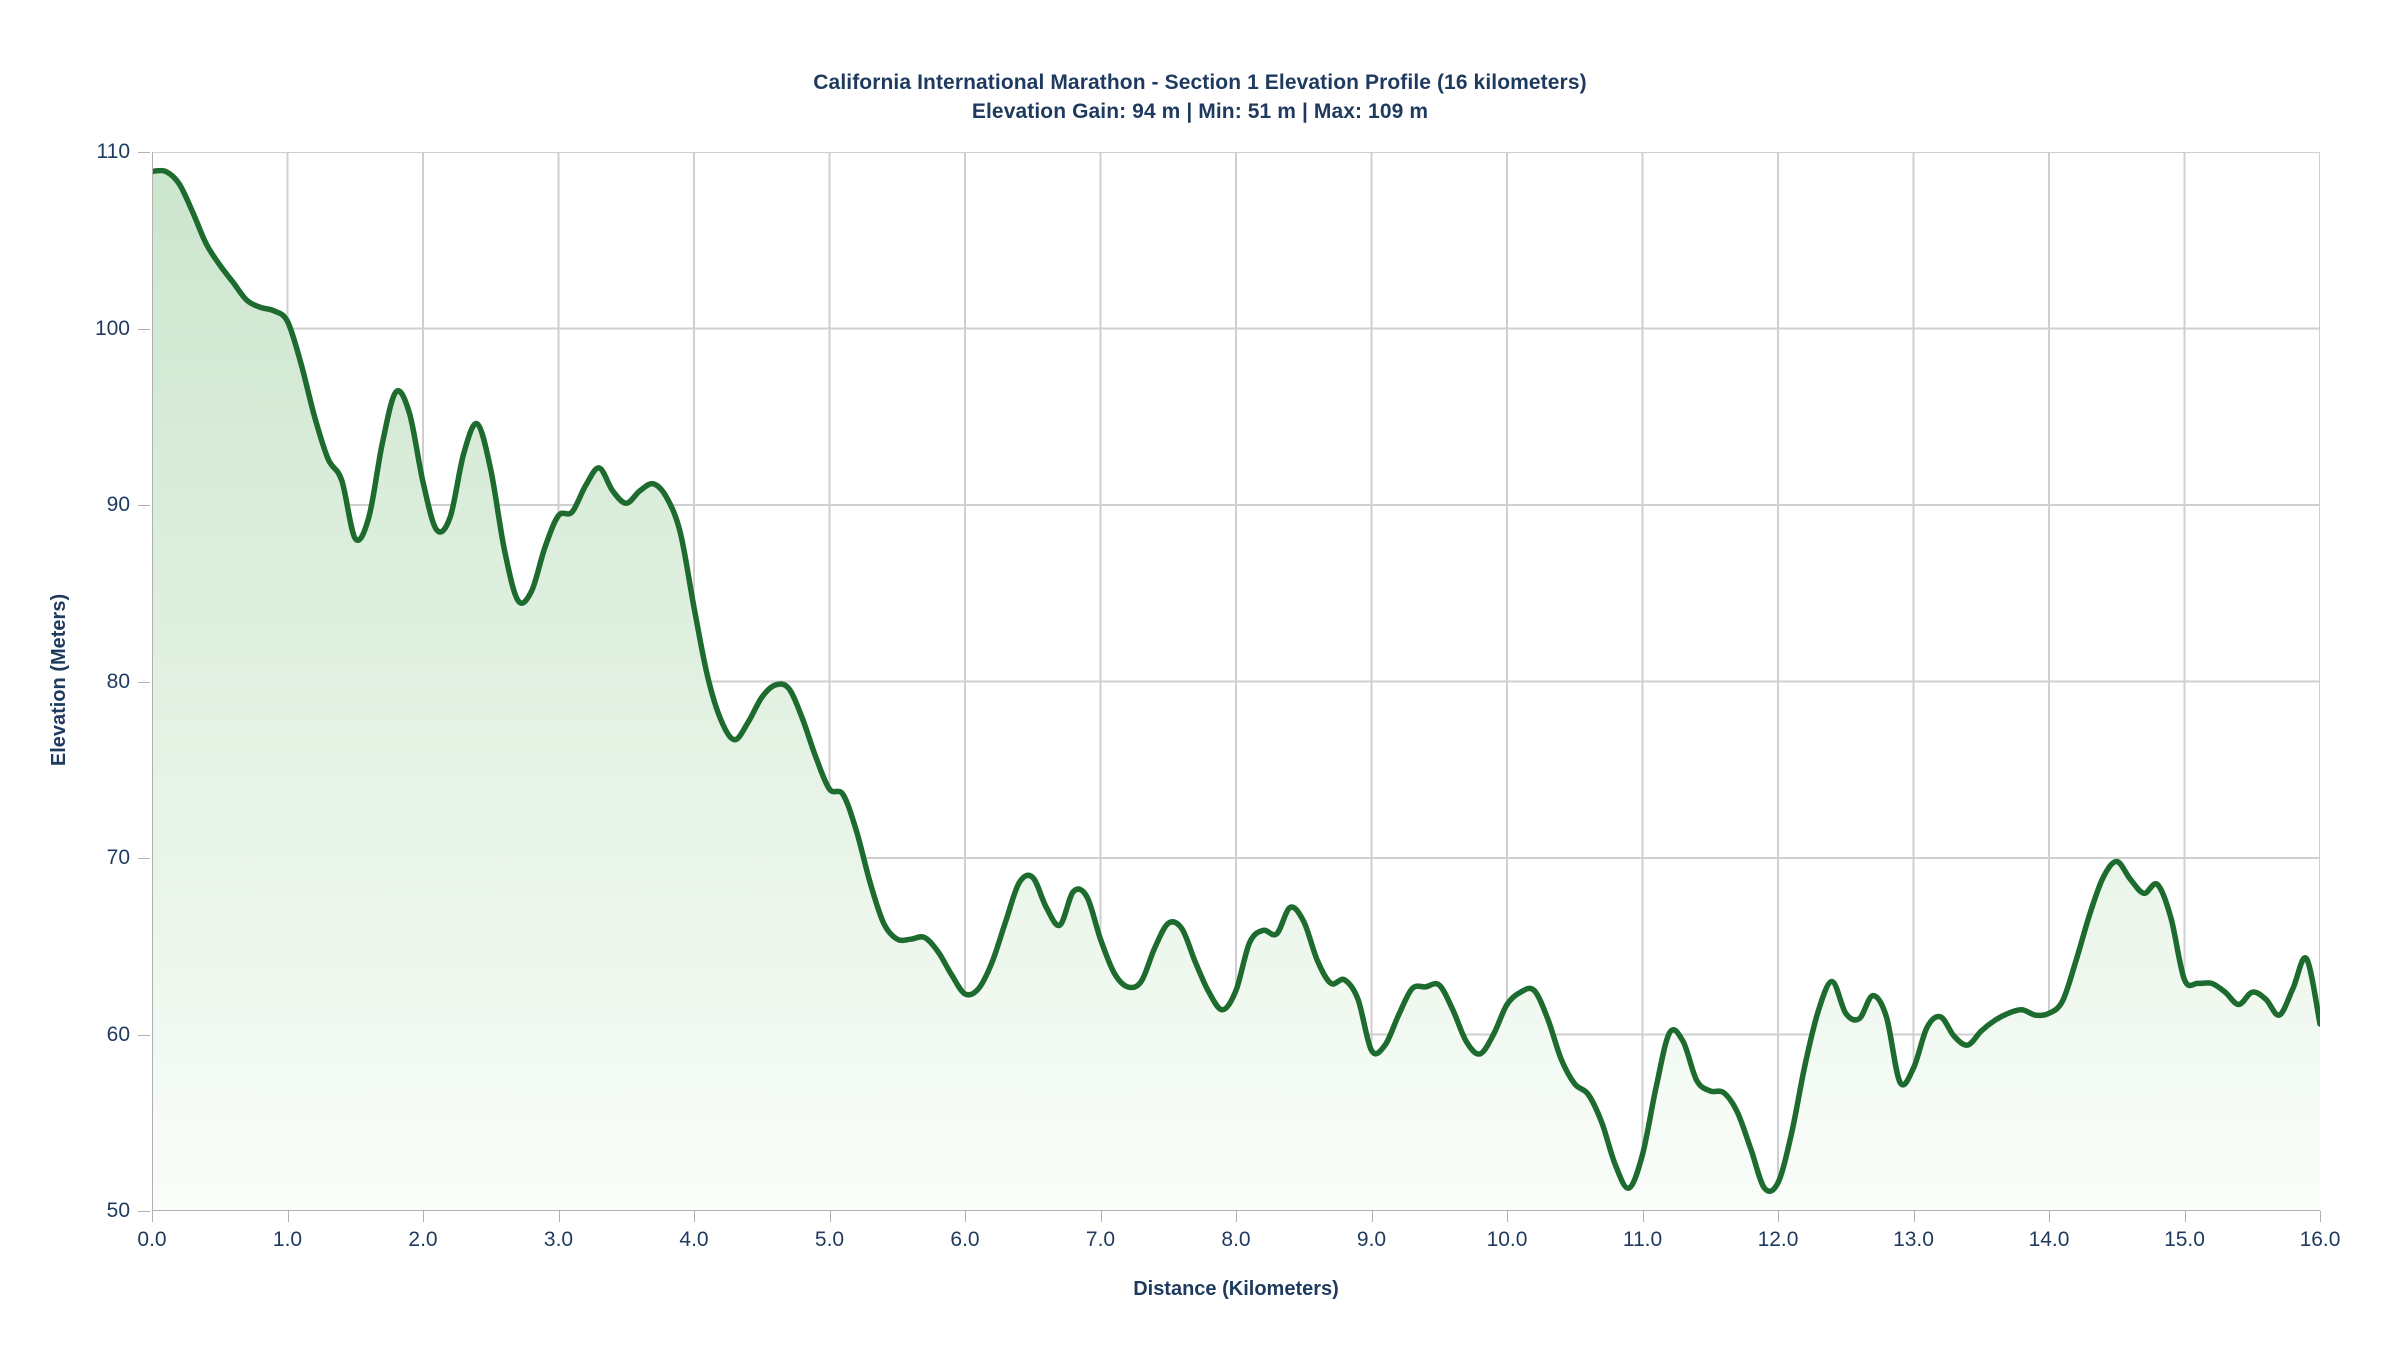 The height and width of the screenshot is (1350, 2400). I want to click on y-tick-label: 80, so click(118, 681).